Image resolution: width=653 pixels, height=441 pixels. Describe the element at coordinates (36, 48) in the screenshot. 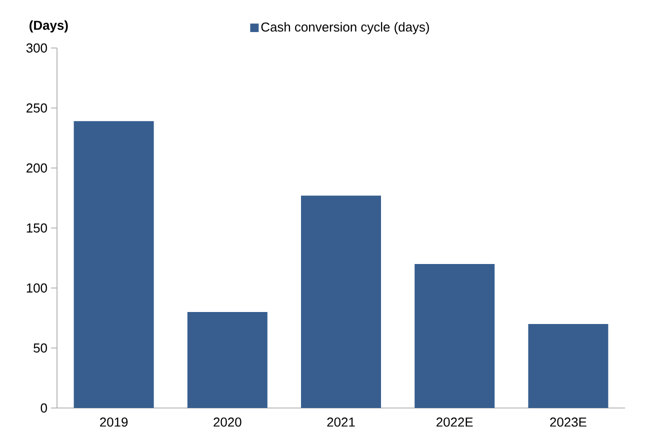

I see `y-tick-label: 300` at that location.